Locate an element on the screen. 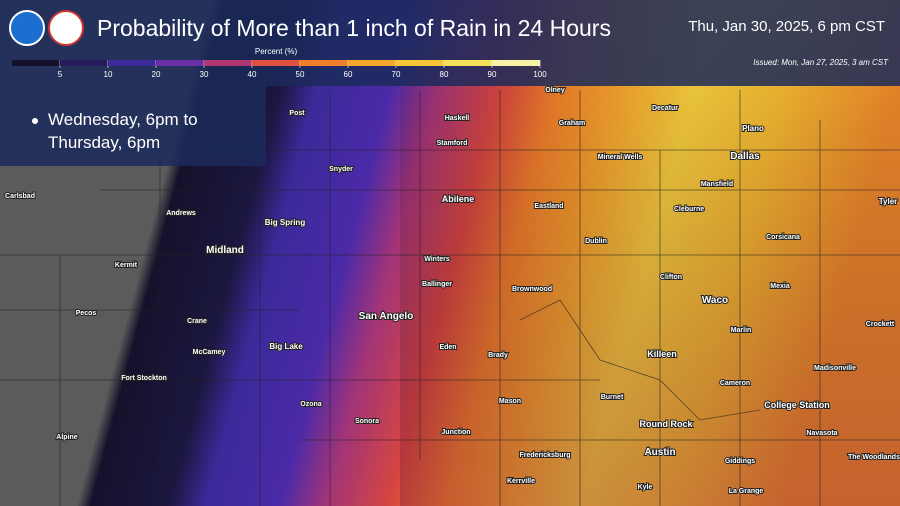 The image size is (900, 506). city-label: Carlsbad is located at coordinates (20, 196).